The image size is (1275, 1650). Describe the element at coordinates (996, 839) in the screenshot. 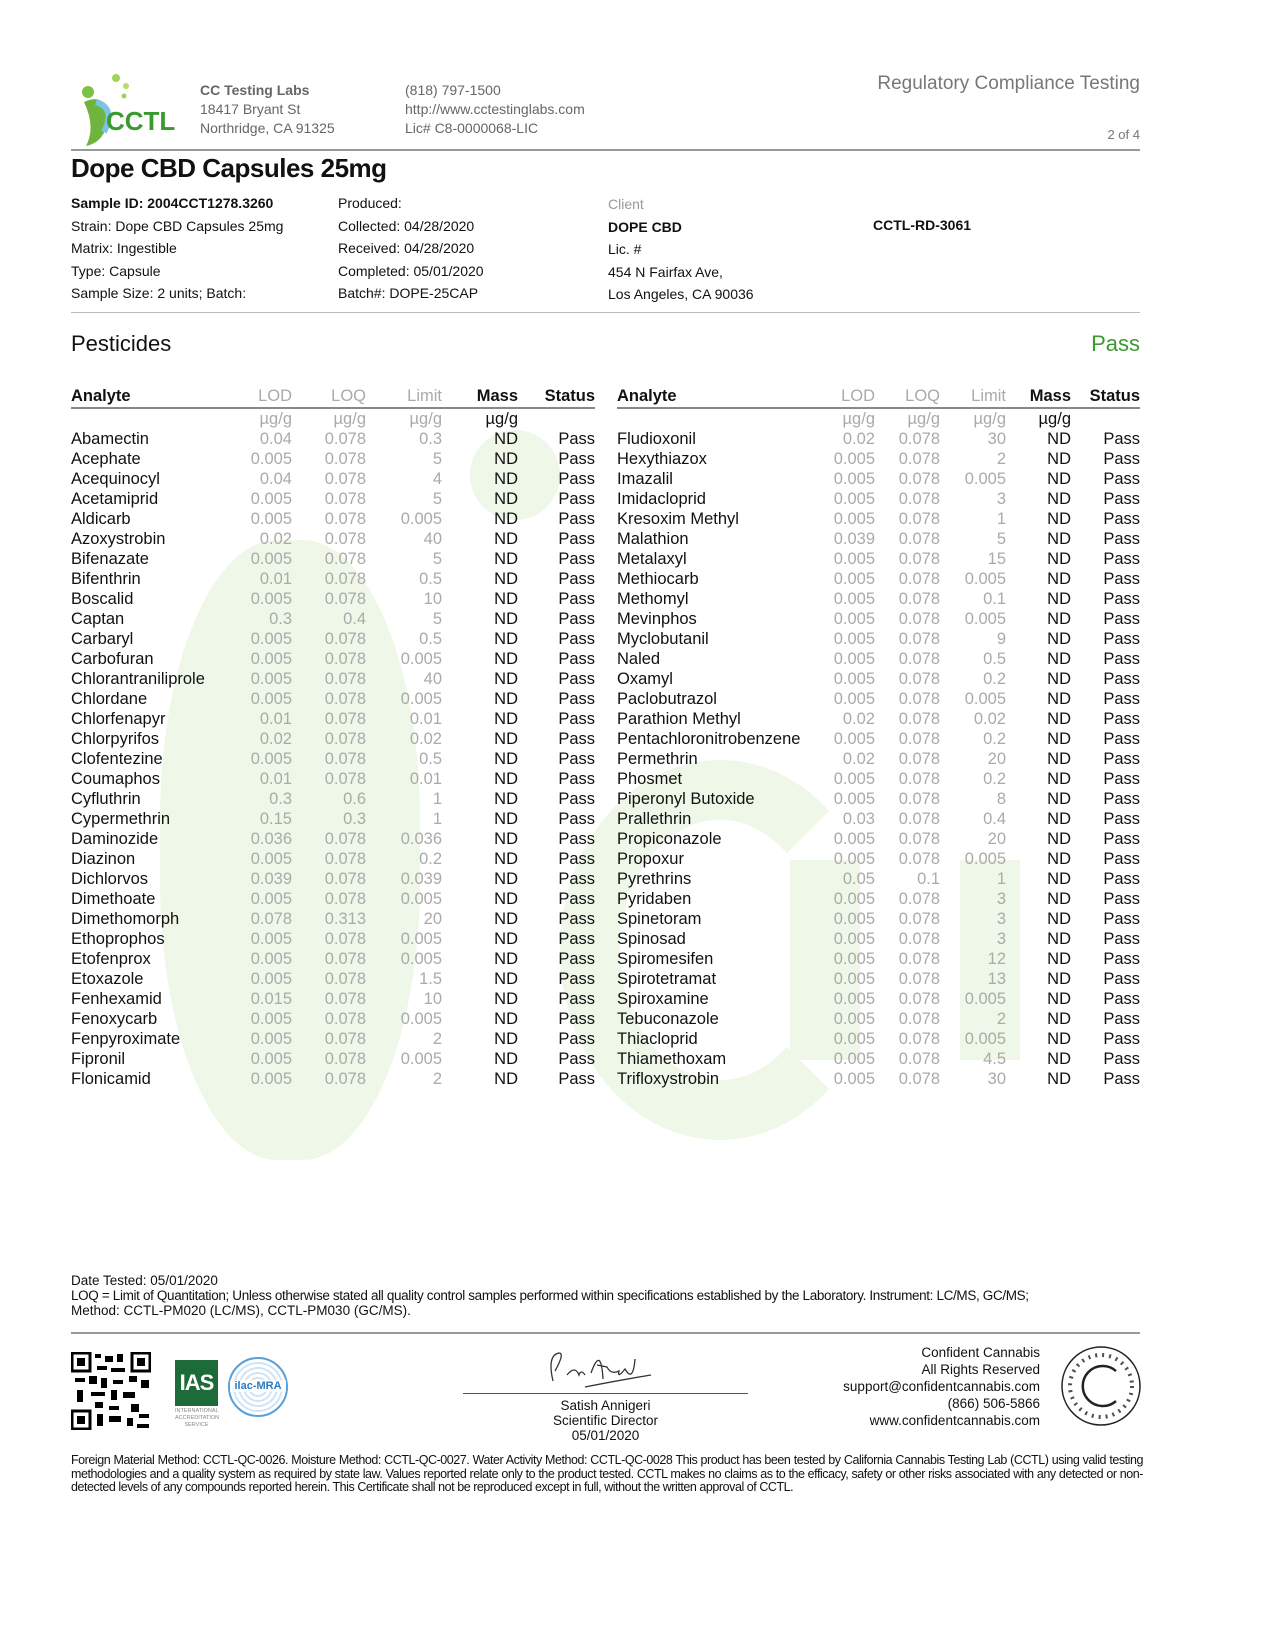

I see `limit-cell: 20` at that location.